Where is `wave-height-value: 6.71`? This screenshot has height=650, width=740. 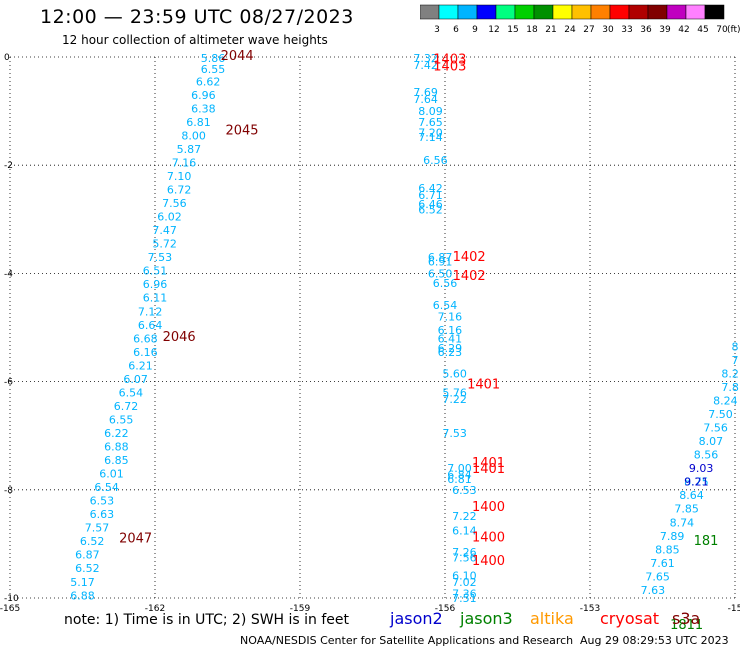 wave-height-value: 6.71 is located at coordinates (430, 195).